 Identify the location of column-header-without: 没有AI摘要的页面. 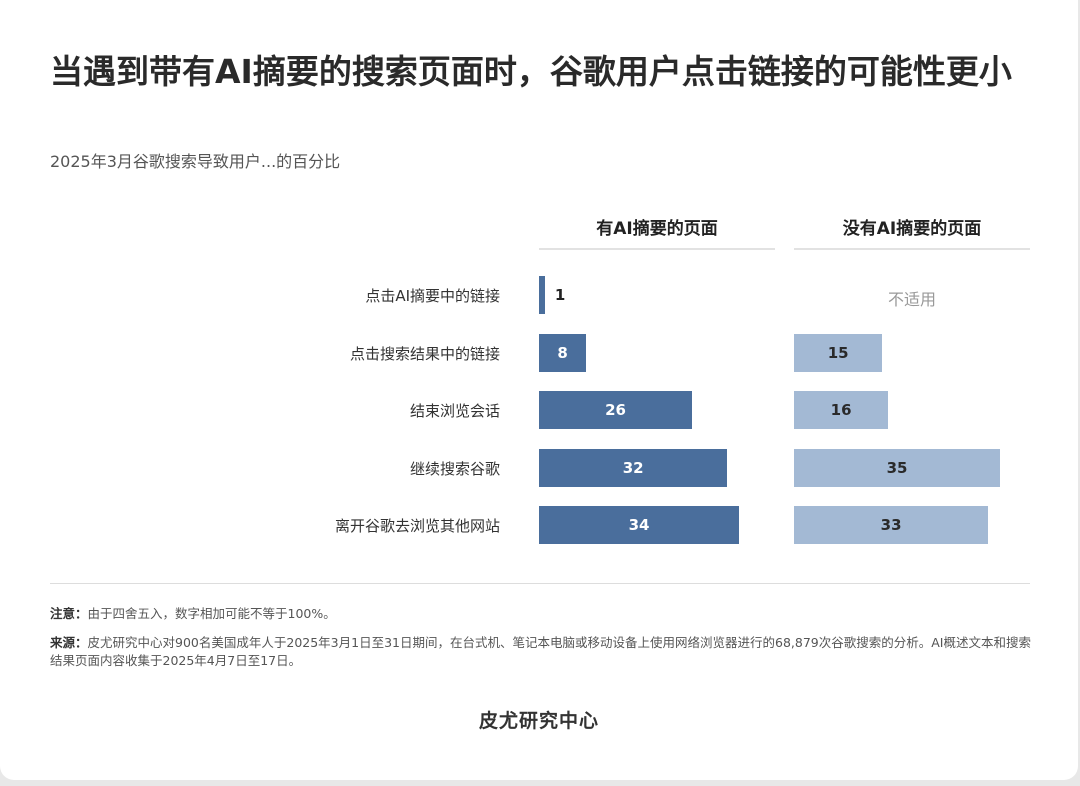
(912, 229).